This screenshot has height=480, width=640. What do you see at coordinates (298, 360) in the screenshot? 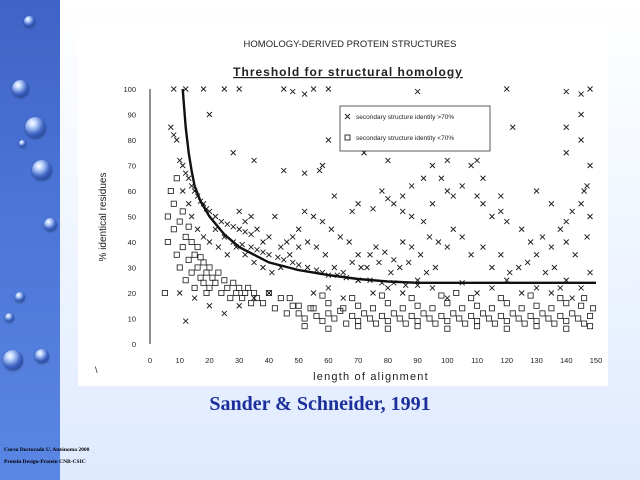
I see `x-tick-label: 50` at bounding box center [298, 360].